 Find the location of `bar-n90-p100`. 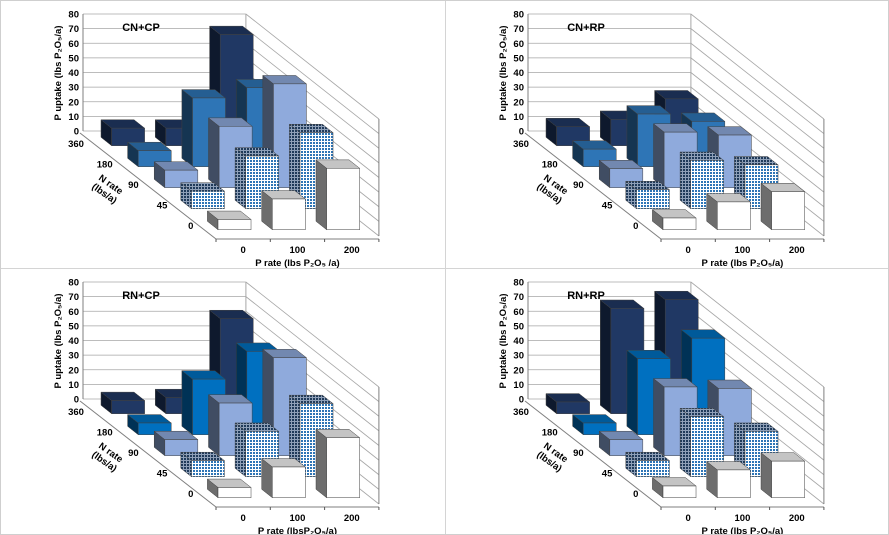

bar-n90-p100 is located at coordinates (230, 153).